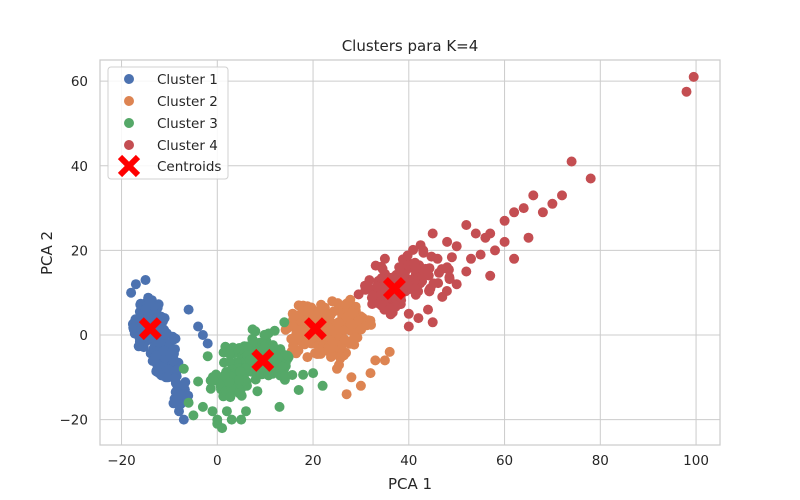 The height and width of the screenshot is (500, 800). Describe the element at coordinates (187, 80) in the screenshot. I see `legend-label-cluster-1: Cluster 1` at that location.